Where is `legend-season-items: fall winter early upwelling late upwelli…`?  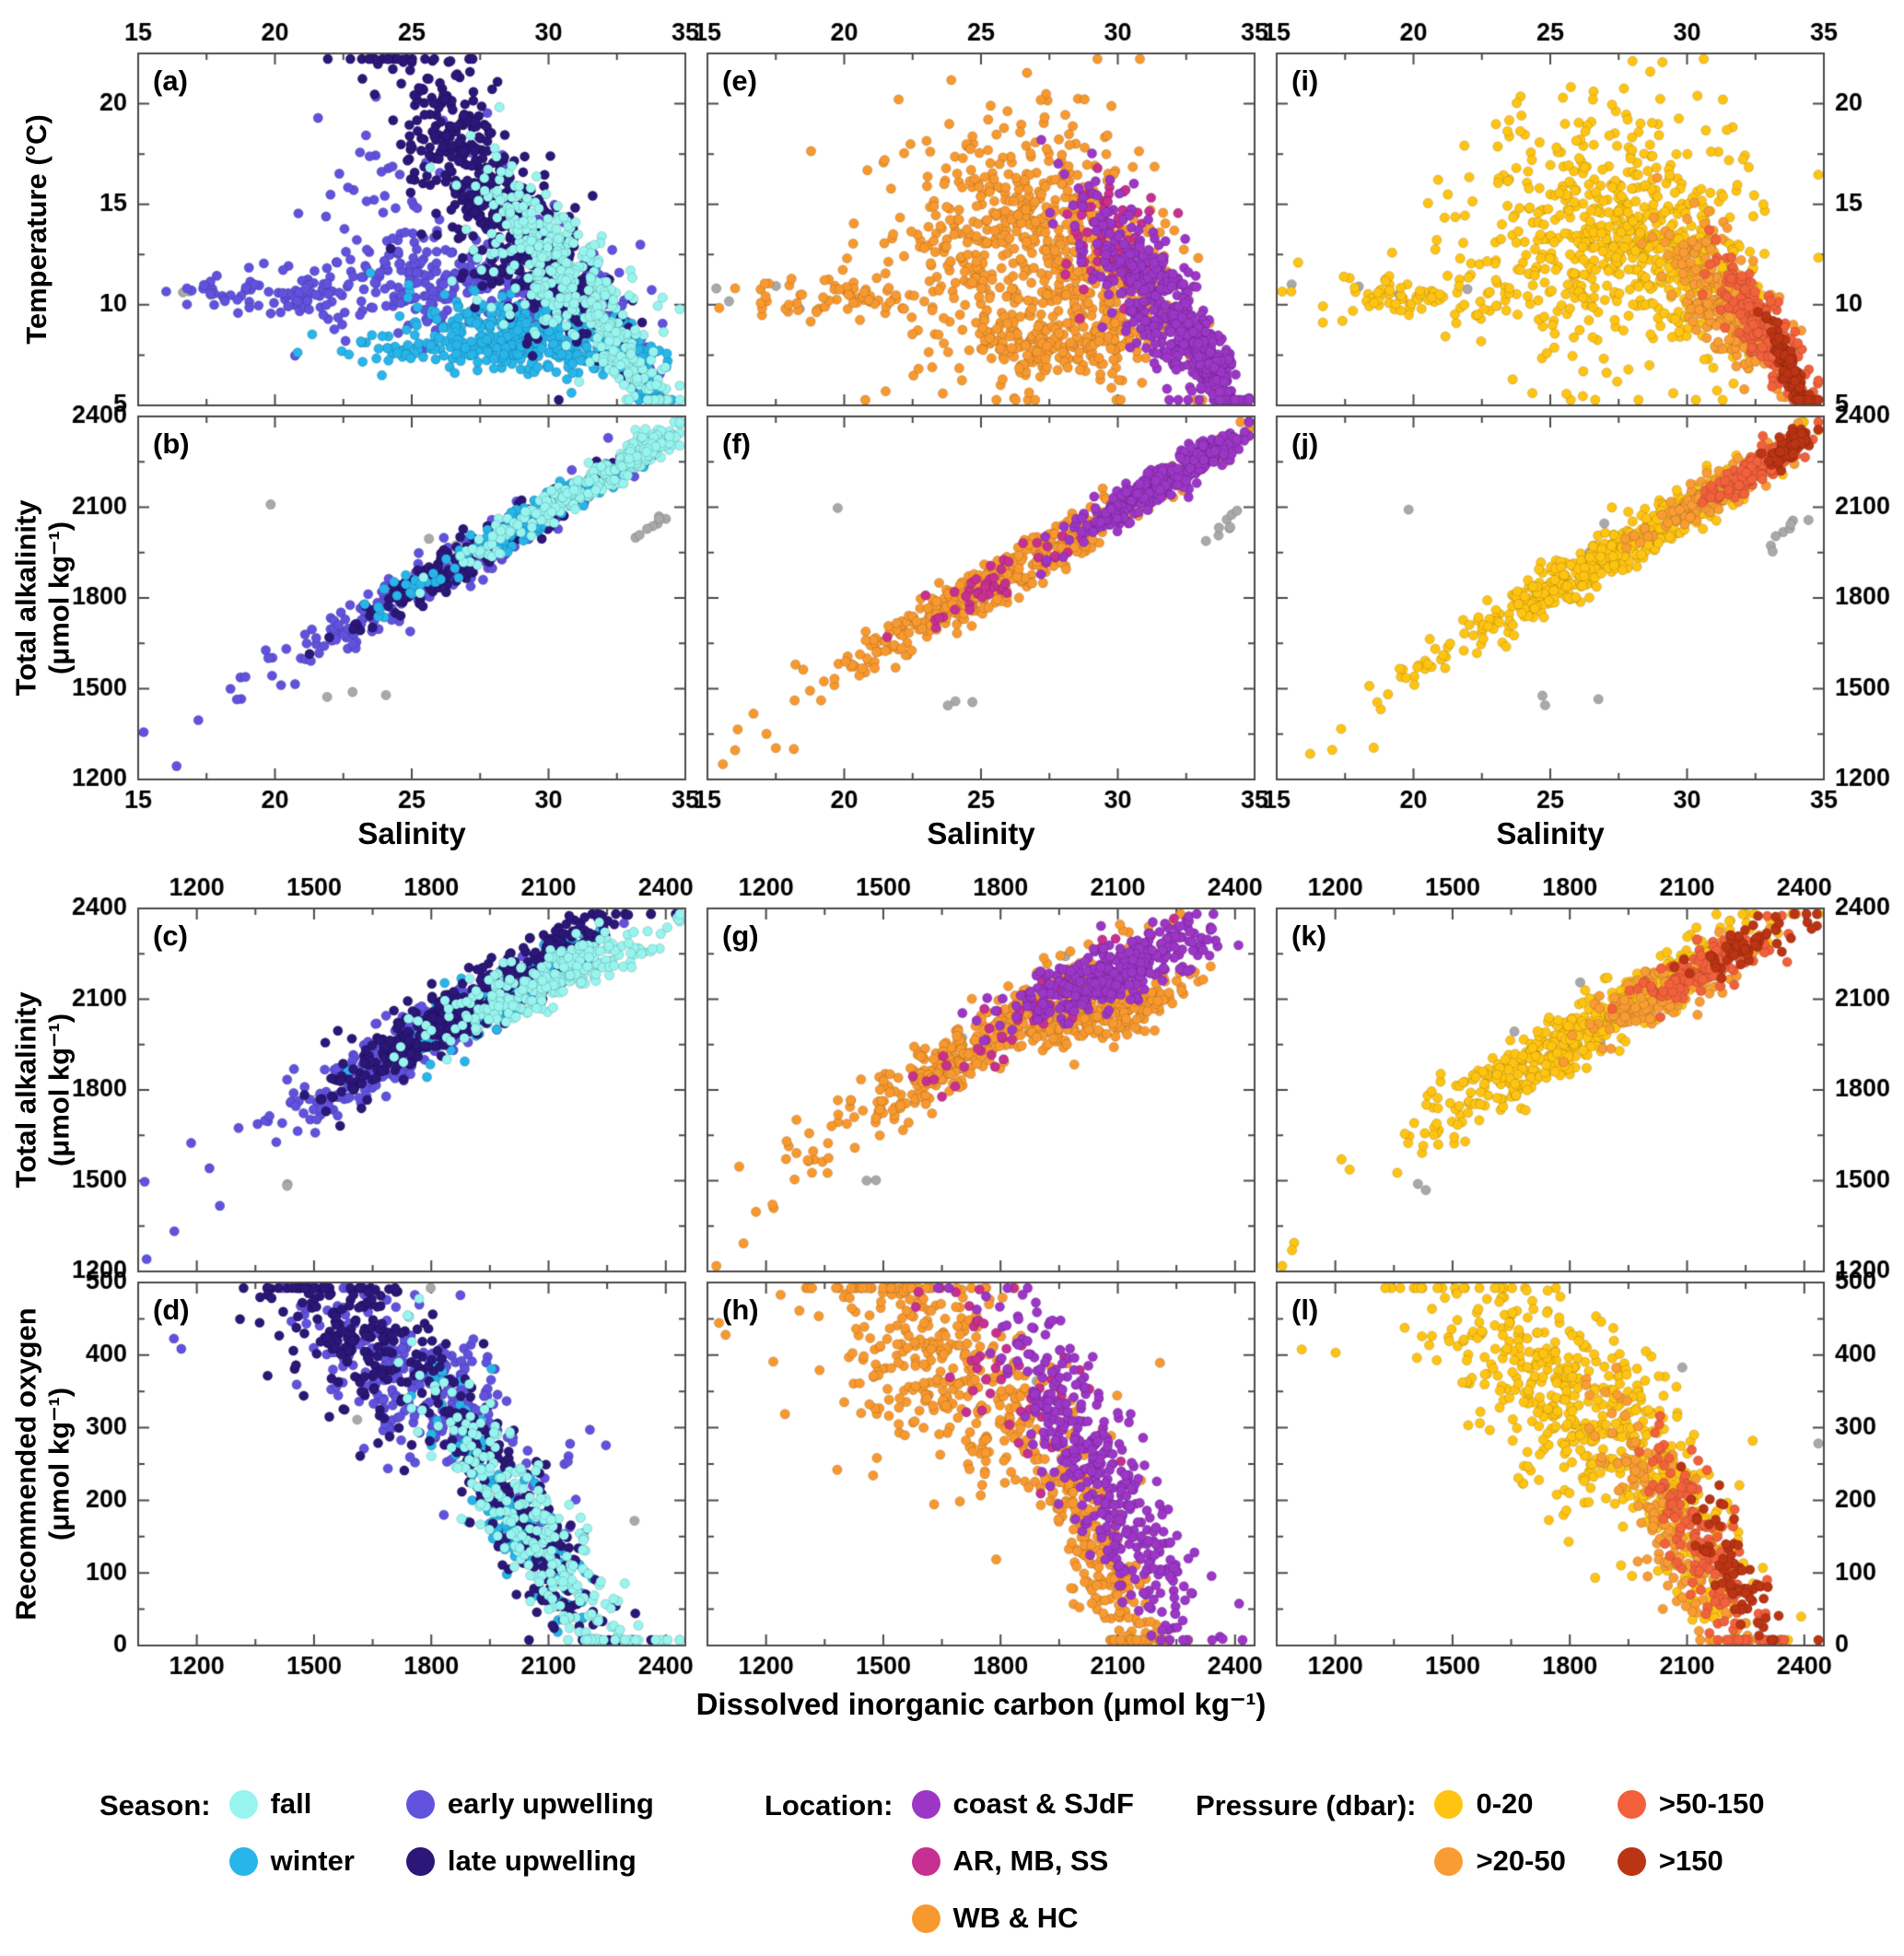
legend-season-items: fall winter early upwelling late upwelli… is located at coordinates (441, 1832).